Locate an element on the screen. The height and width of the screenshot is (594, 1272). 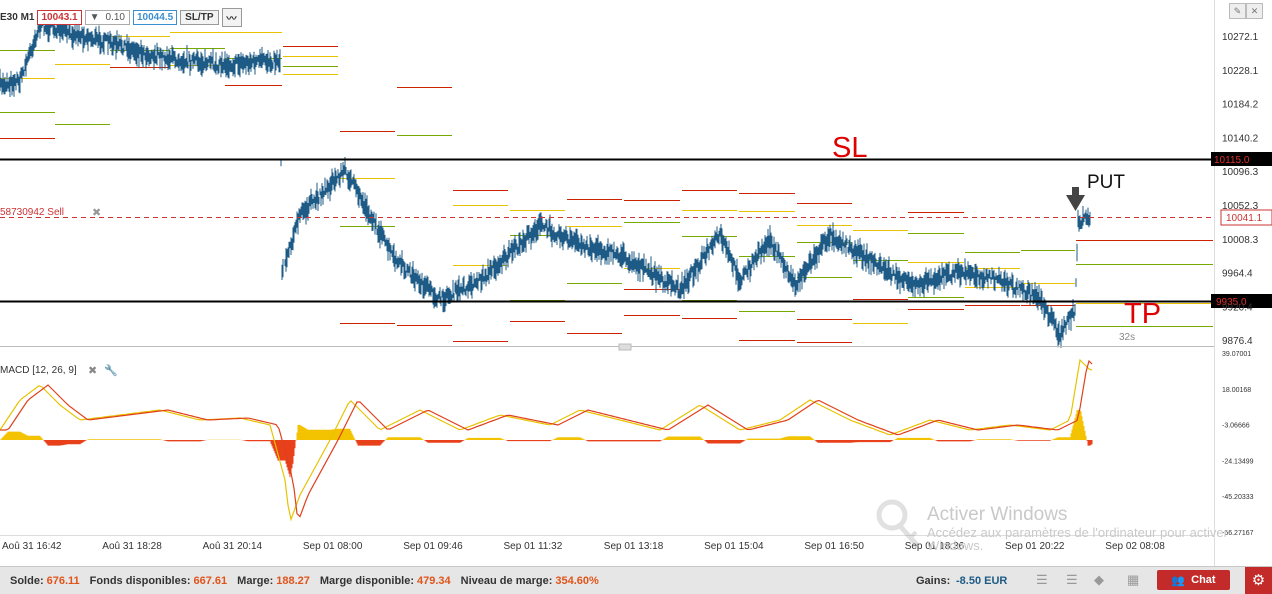
macd-tick-label: -66.27167 is located at coordinates (1238, 533).